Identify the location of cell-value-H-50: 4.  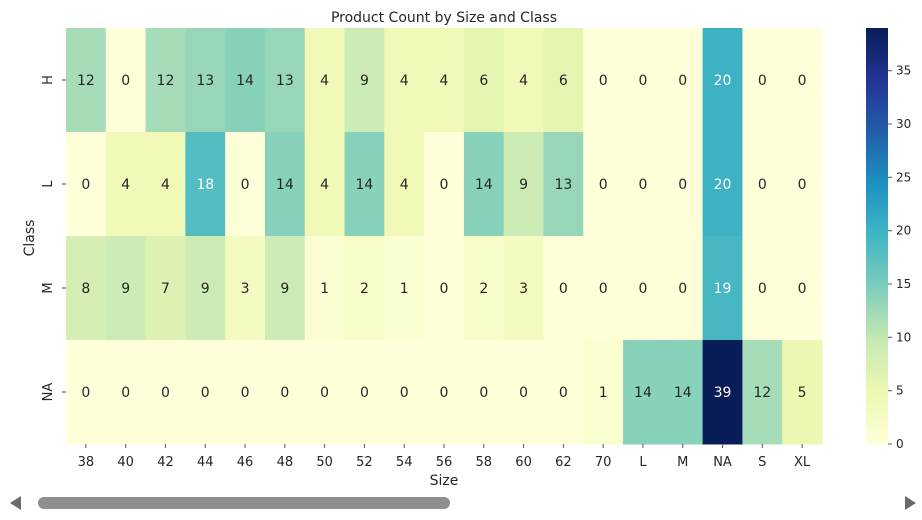
(324, 81).